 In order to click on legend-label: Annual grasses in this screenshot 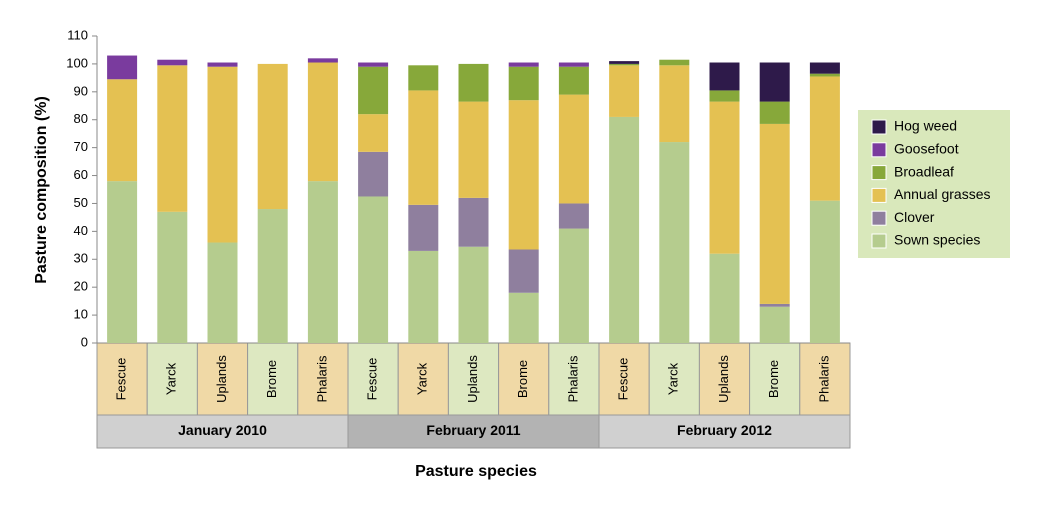, I will do `click(942, 194)`.